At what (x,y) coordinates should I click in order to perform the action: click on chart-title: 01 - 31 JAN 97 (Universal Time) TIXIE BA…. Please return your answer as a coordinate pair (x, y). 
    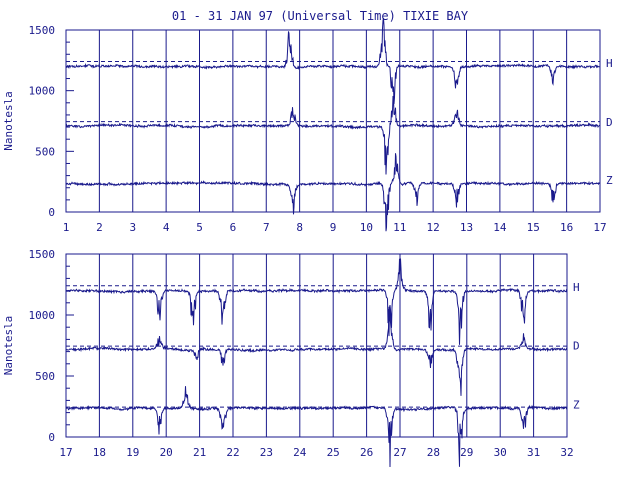
    Looking at the image, I should click on (320, 16).